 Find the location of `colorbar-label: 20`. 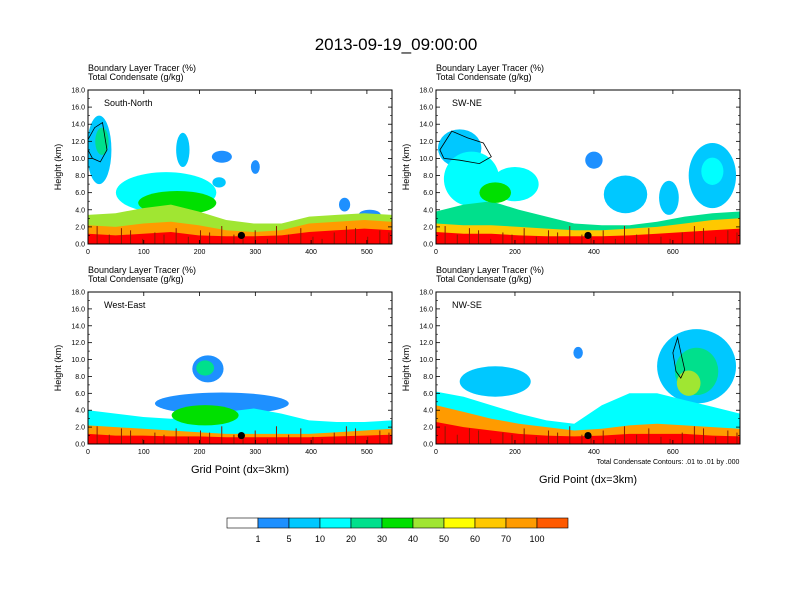

colorbar-label: 20 is located at coordinates (351, 539).